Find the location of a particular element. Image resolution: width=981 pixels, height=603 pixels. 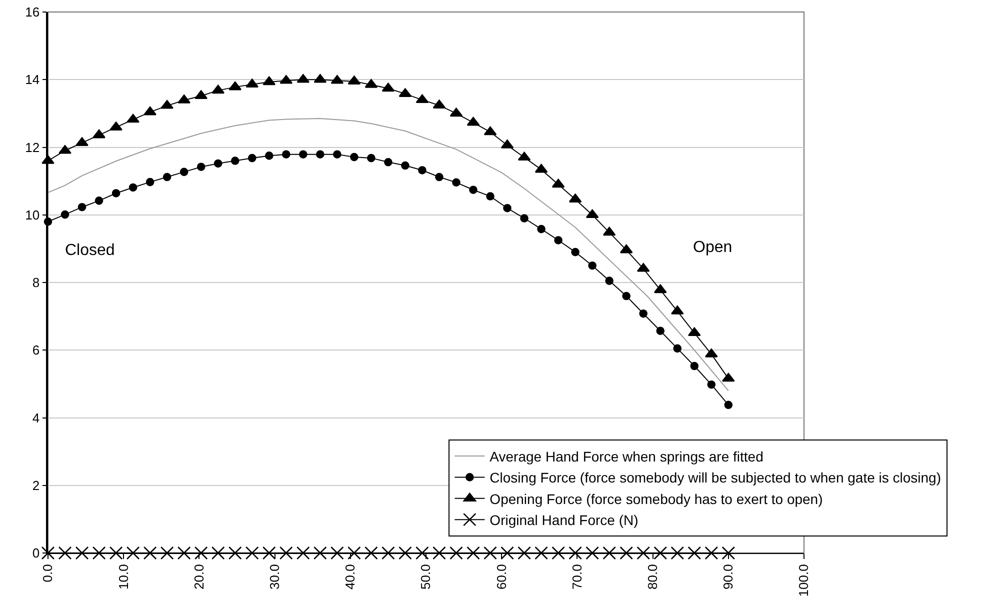

y-tick-label: 16 is located at coordinates (32, 12).